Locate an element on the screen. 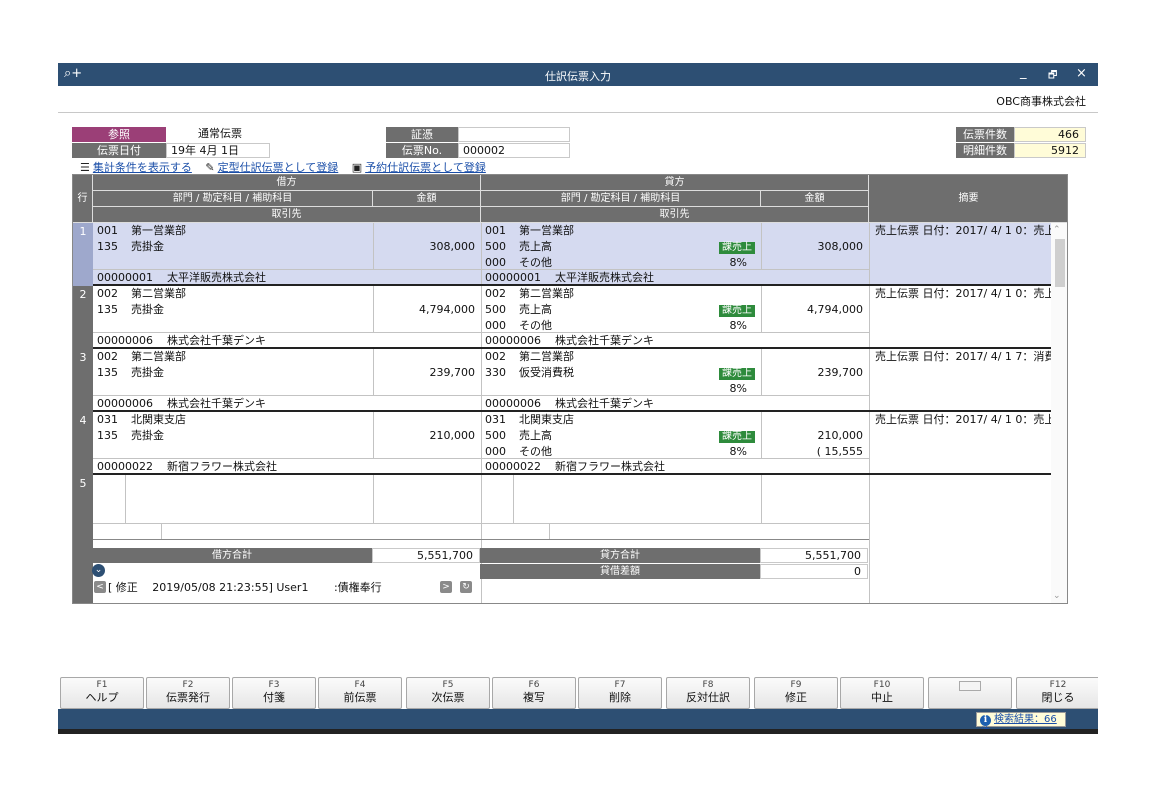 The height and width of the screenshot is (796, 1156). function-key-label: 伝票発行 is located at coordinates (188, 697).